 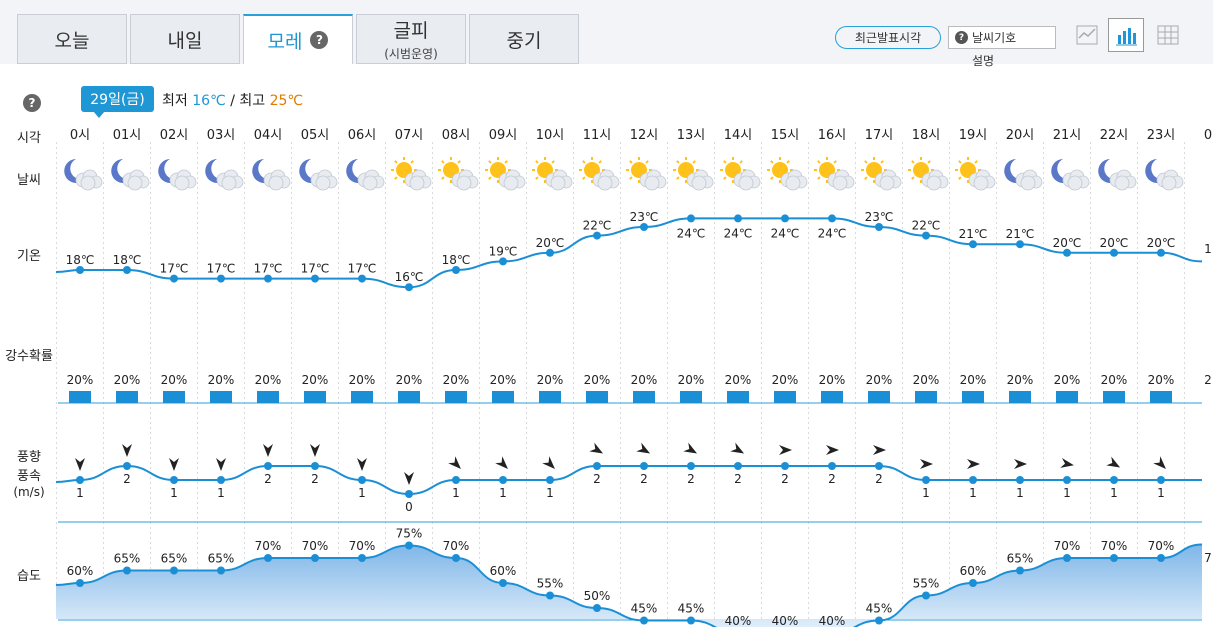 What do you see at coordinates (629, 585) in the screenshot?
I see `humidity-area` at bounding box center [629, 585].